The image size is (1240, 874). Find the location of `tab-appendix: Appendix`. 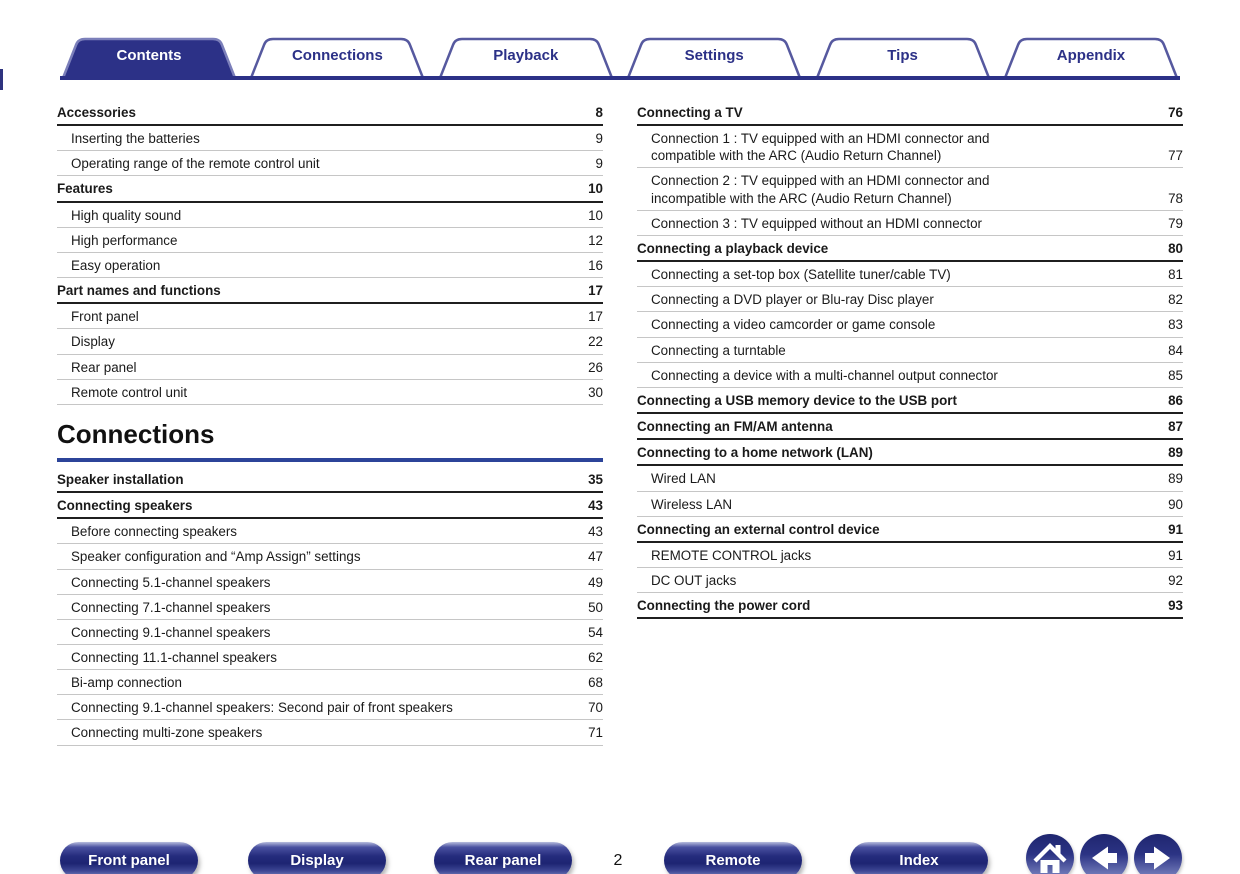

tab-appendix: Appendix is located at coordinates (1091, 58).